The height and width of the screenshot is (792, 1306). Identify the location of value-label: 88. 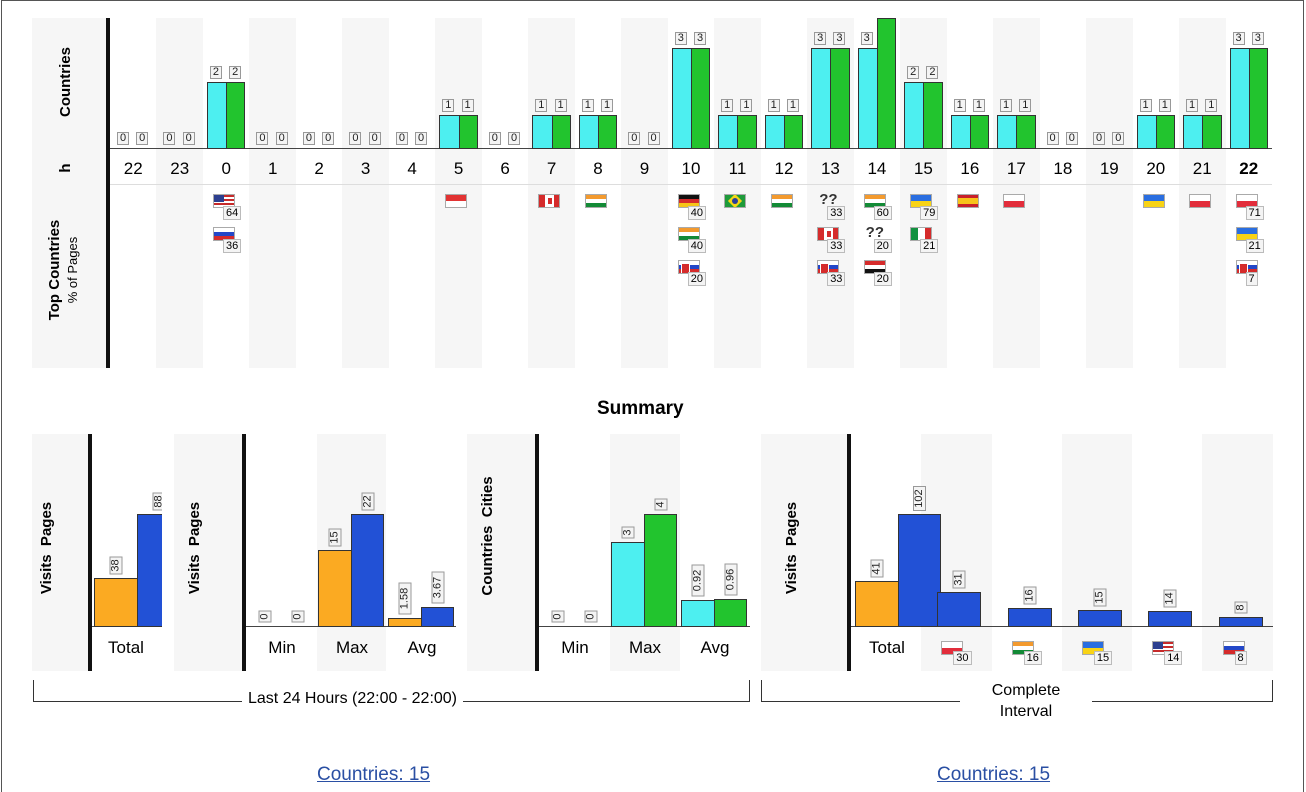
(157, 501).